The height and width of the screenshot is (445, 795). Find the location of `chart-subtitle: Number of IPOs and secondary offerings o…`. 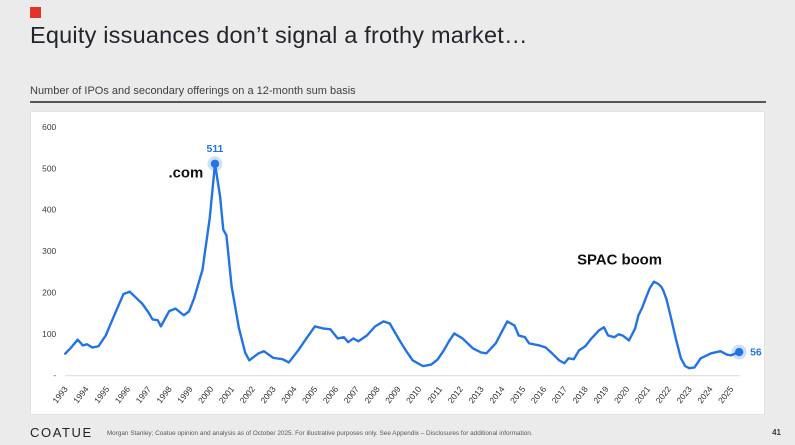

chart-subtitle: Number of IPOs and secondary offerings o… is located at coordinates (193, 91).